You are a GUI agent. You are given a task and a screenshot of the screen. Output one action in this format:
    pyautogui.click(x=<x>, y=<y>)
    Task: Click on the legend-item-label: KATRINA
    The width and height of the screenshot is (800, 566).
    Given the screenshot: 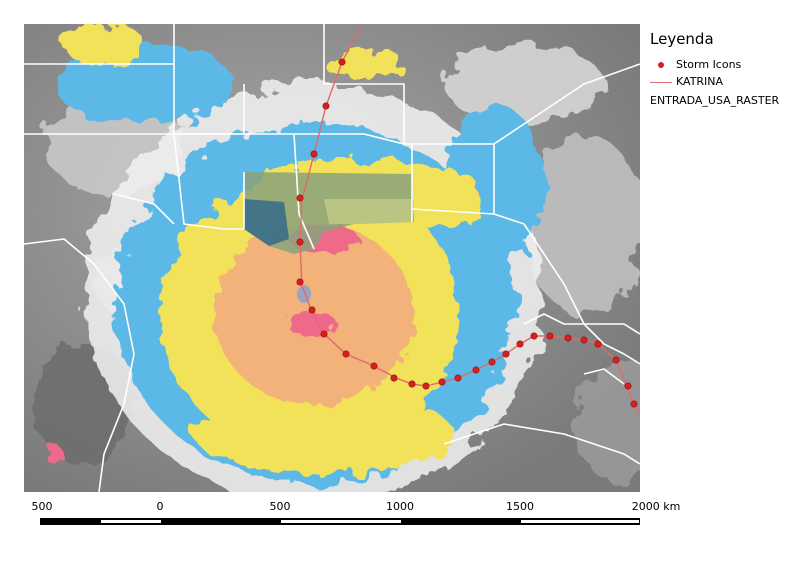 What is the action you would take?
    pyautogui.click(x=700, y=81)
    